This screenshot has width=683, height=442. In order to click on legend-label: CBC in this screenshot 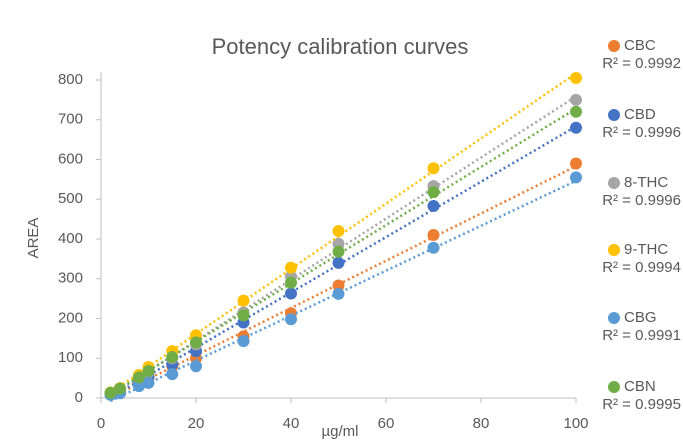, I will do `click(640, 45)`.